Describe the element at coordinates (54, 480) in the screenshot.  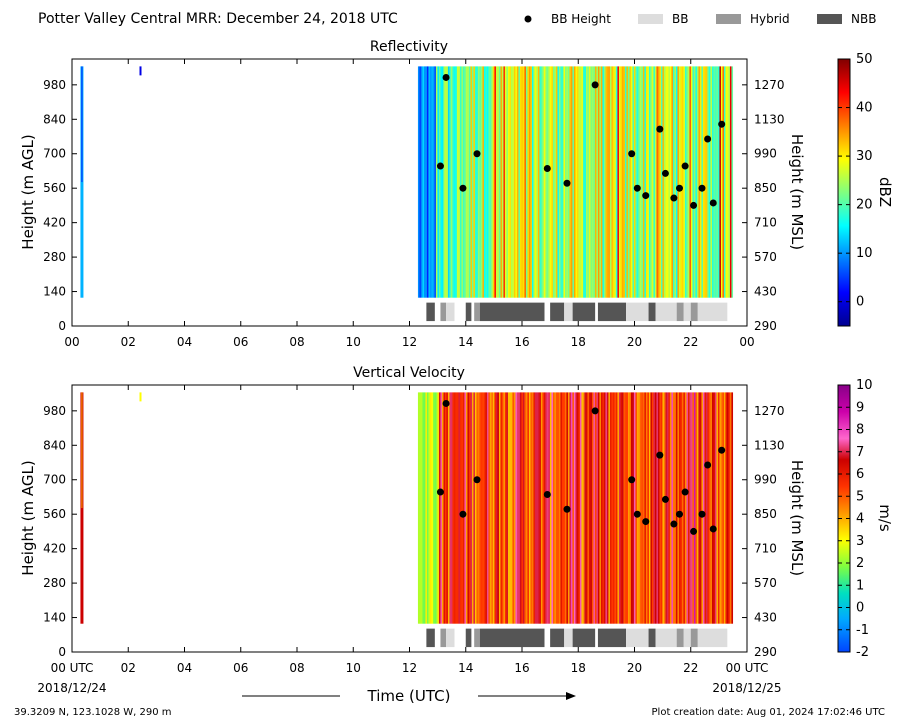
I see `y-tick-label: 700` at that location.